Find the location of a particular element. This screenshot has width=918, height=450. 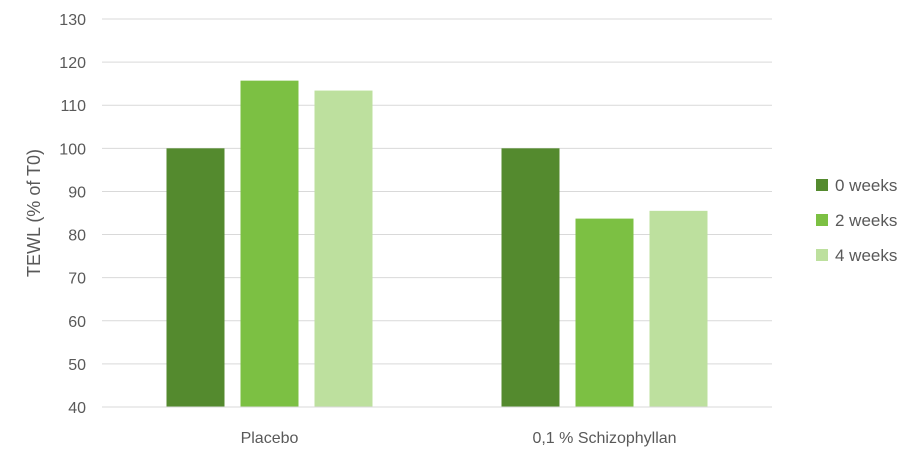

y-axis-ticks: 40 50 60 70 80 90 100 110 120 130 is located at coordinates (72, 214).